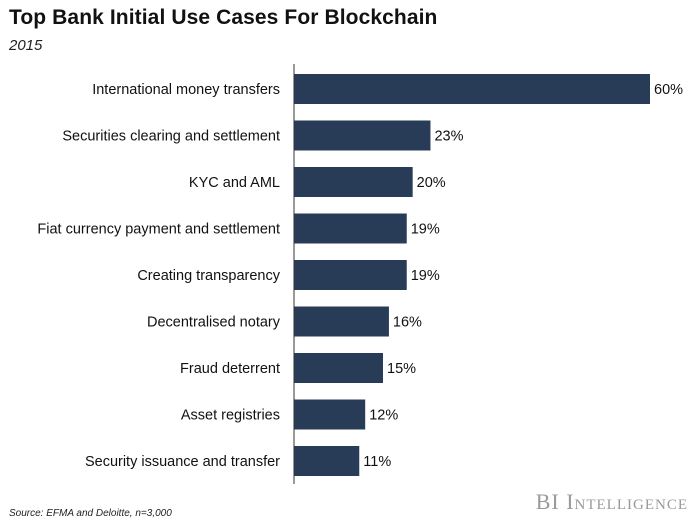  I want to click on data-label: 60%, so click(668, 90).